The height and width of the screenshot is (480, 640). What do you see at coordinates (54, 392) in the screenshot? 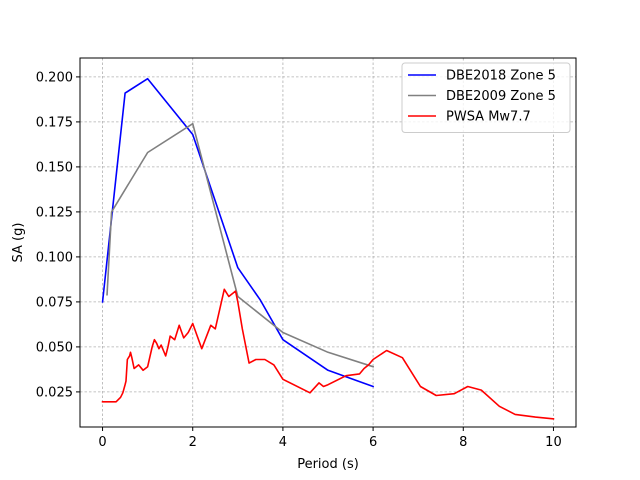
I see `y-tick-label: 0.025` at bounding box center [54, 392].